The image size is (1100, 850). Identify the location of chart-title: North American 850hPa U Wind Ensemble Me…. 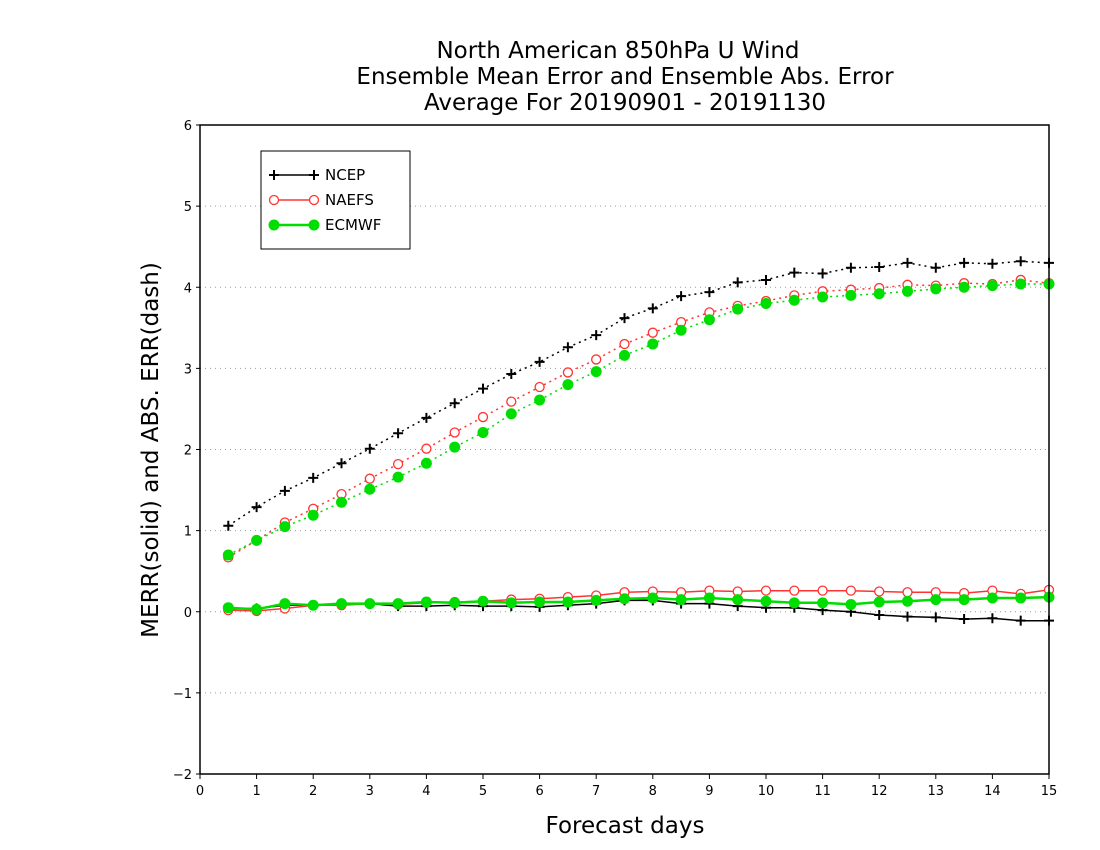
(625, 77).